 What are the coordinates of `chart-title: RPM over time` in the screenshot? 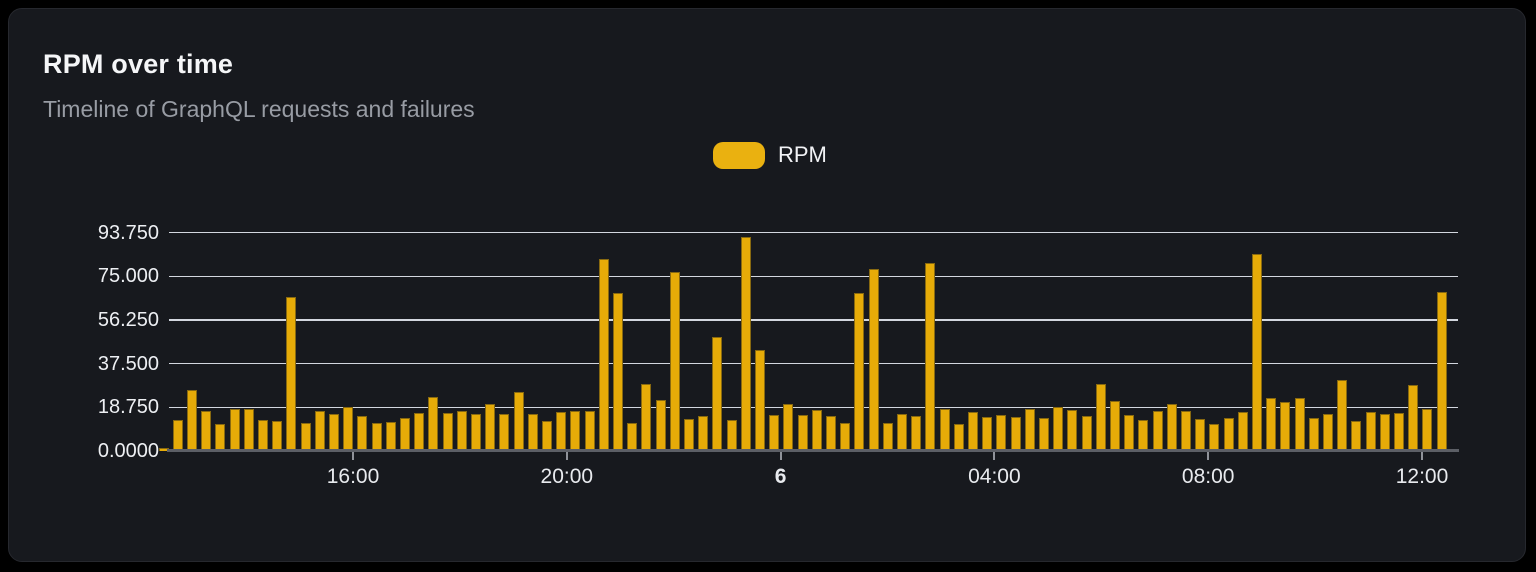 It's located at (138, 64).